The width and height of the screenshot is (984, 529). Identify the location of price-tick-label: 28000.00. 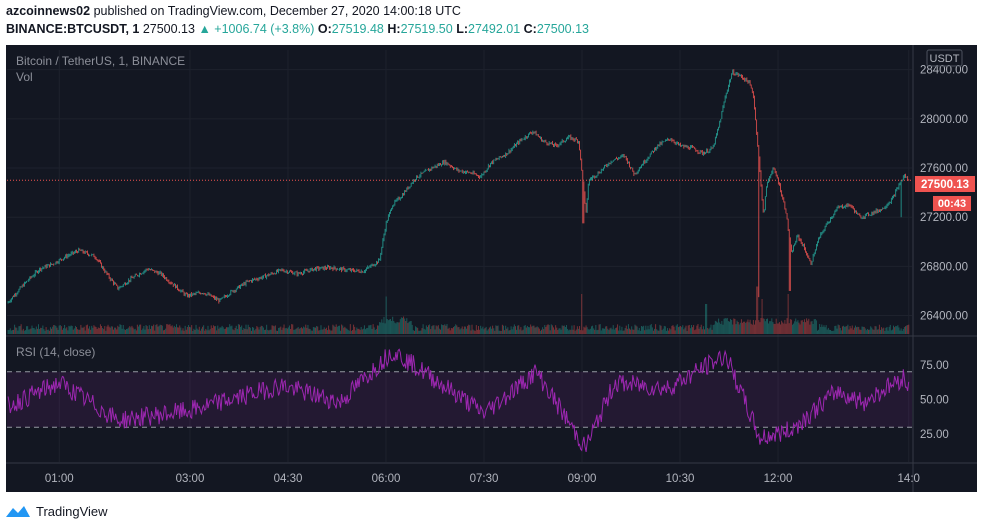
(944, 120).